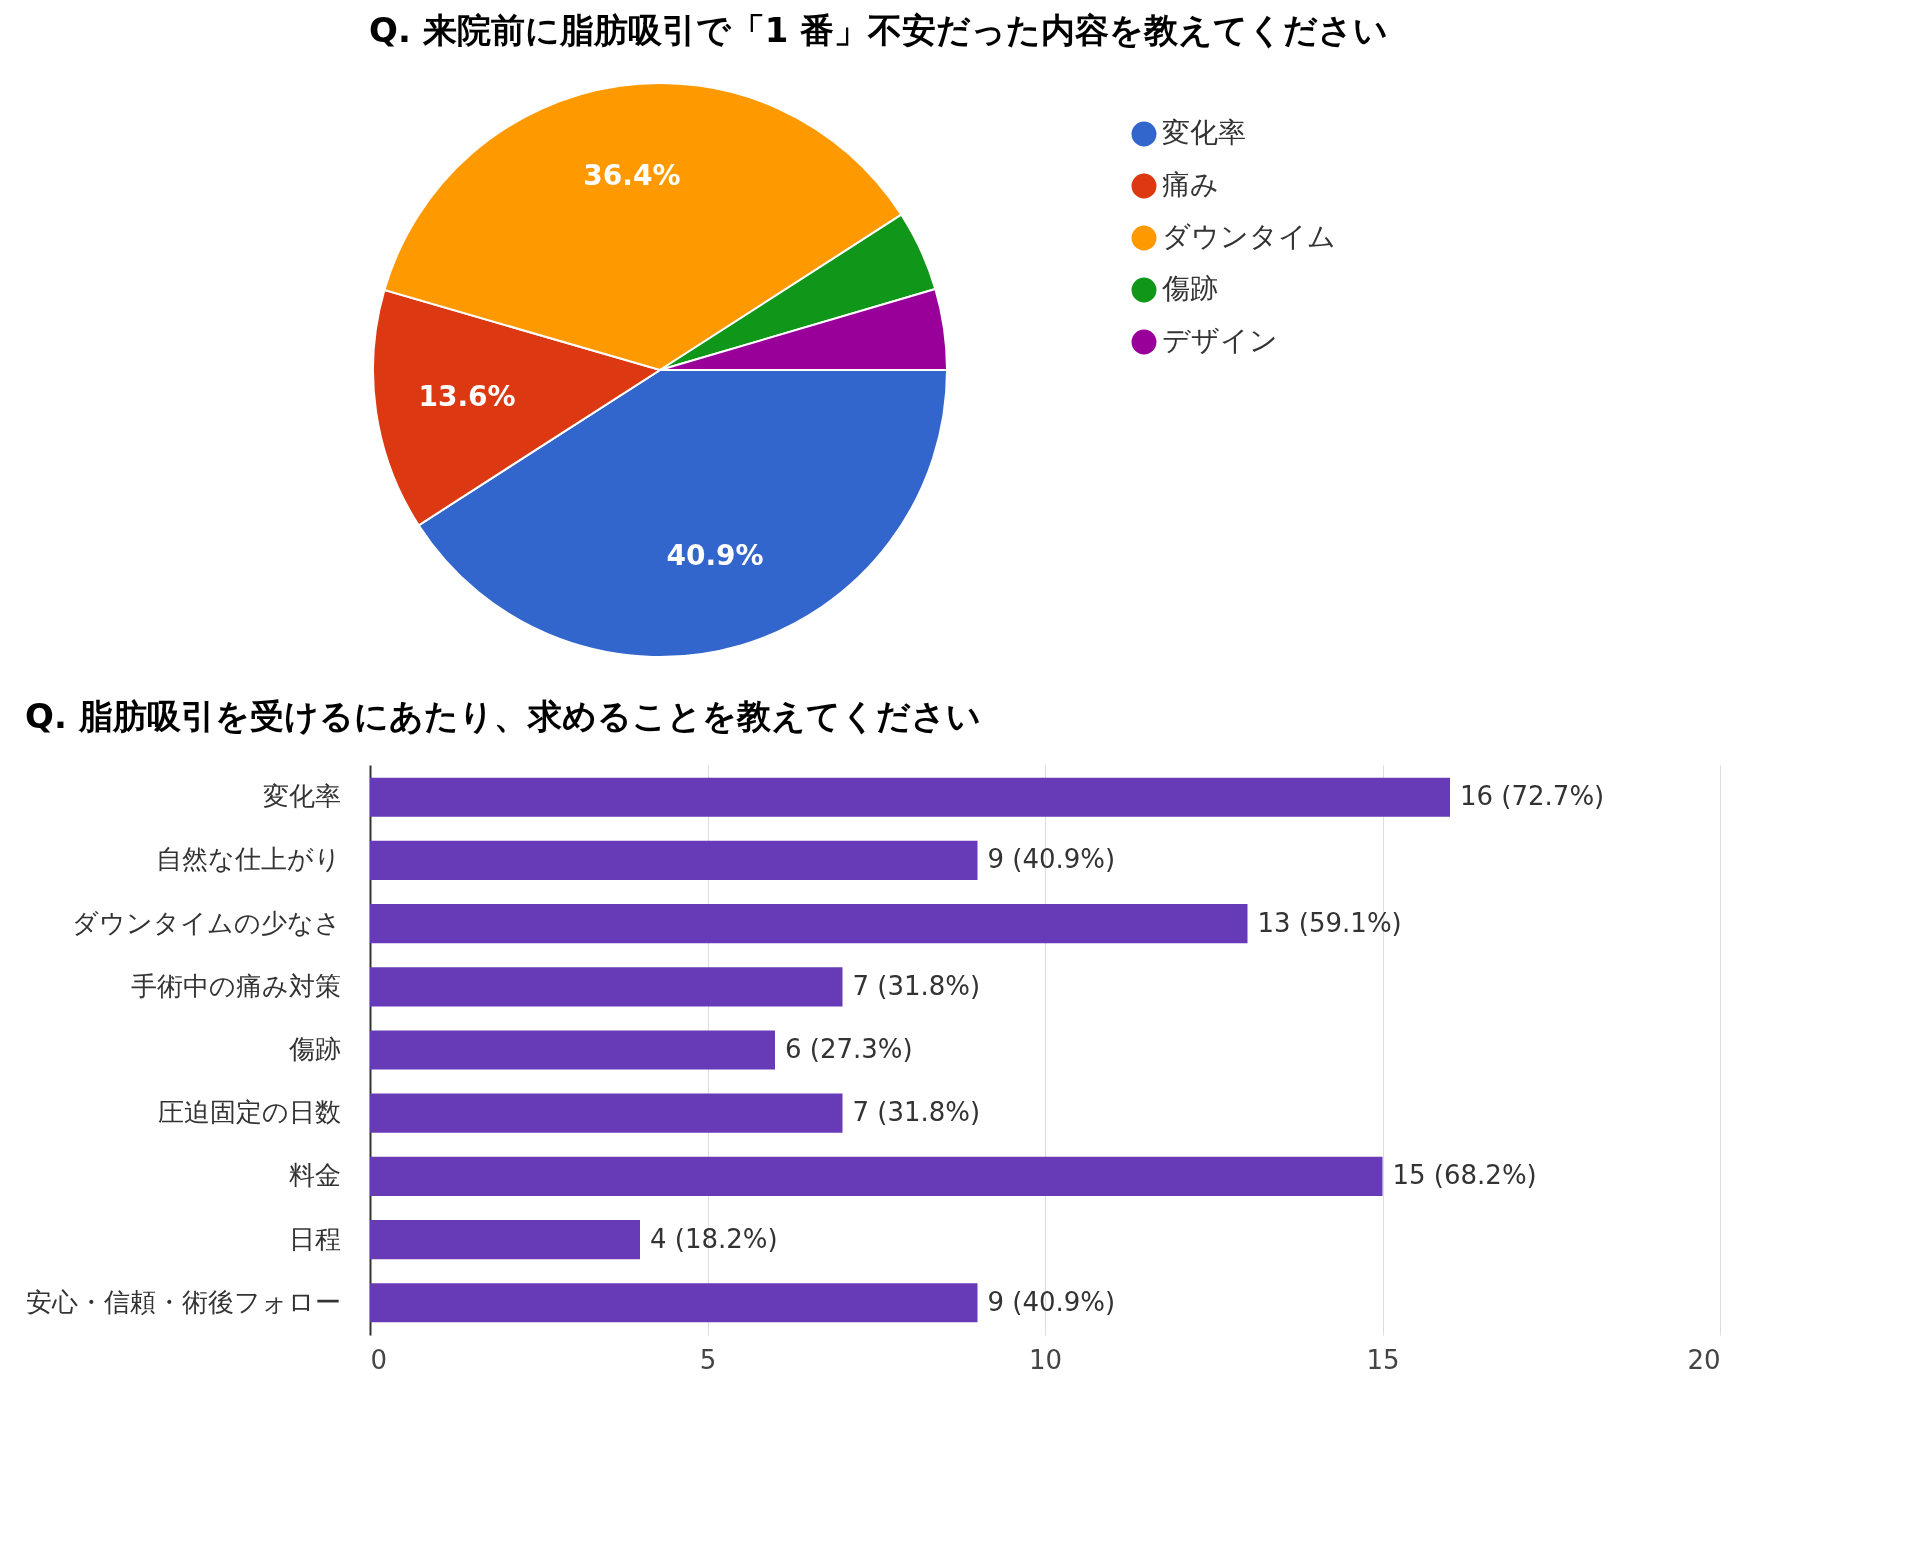 The height and width of the screenshot is (1542, 1921). Describe the element at coordinates (1204, 132) in the screenshot. I see `legend-label: 変化率` at that location.